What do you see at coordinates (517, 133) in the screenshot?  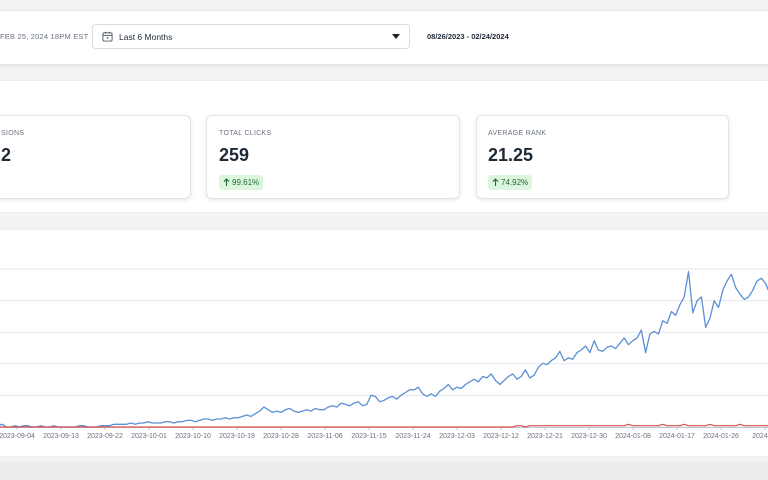 I see `average-rank-label: AVERAGE RANK` at bounding box center [517, 133].